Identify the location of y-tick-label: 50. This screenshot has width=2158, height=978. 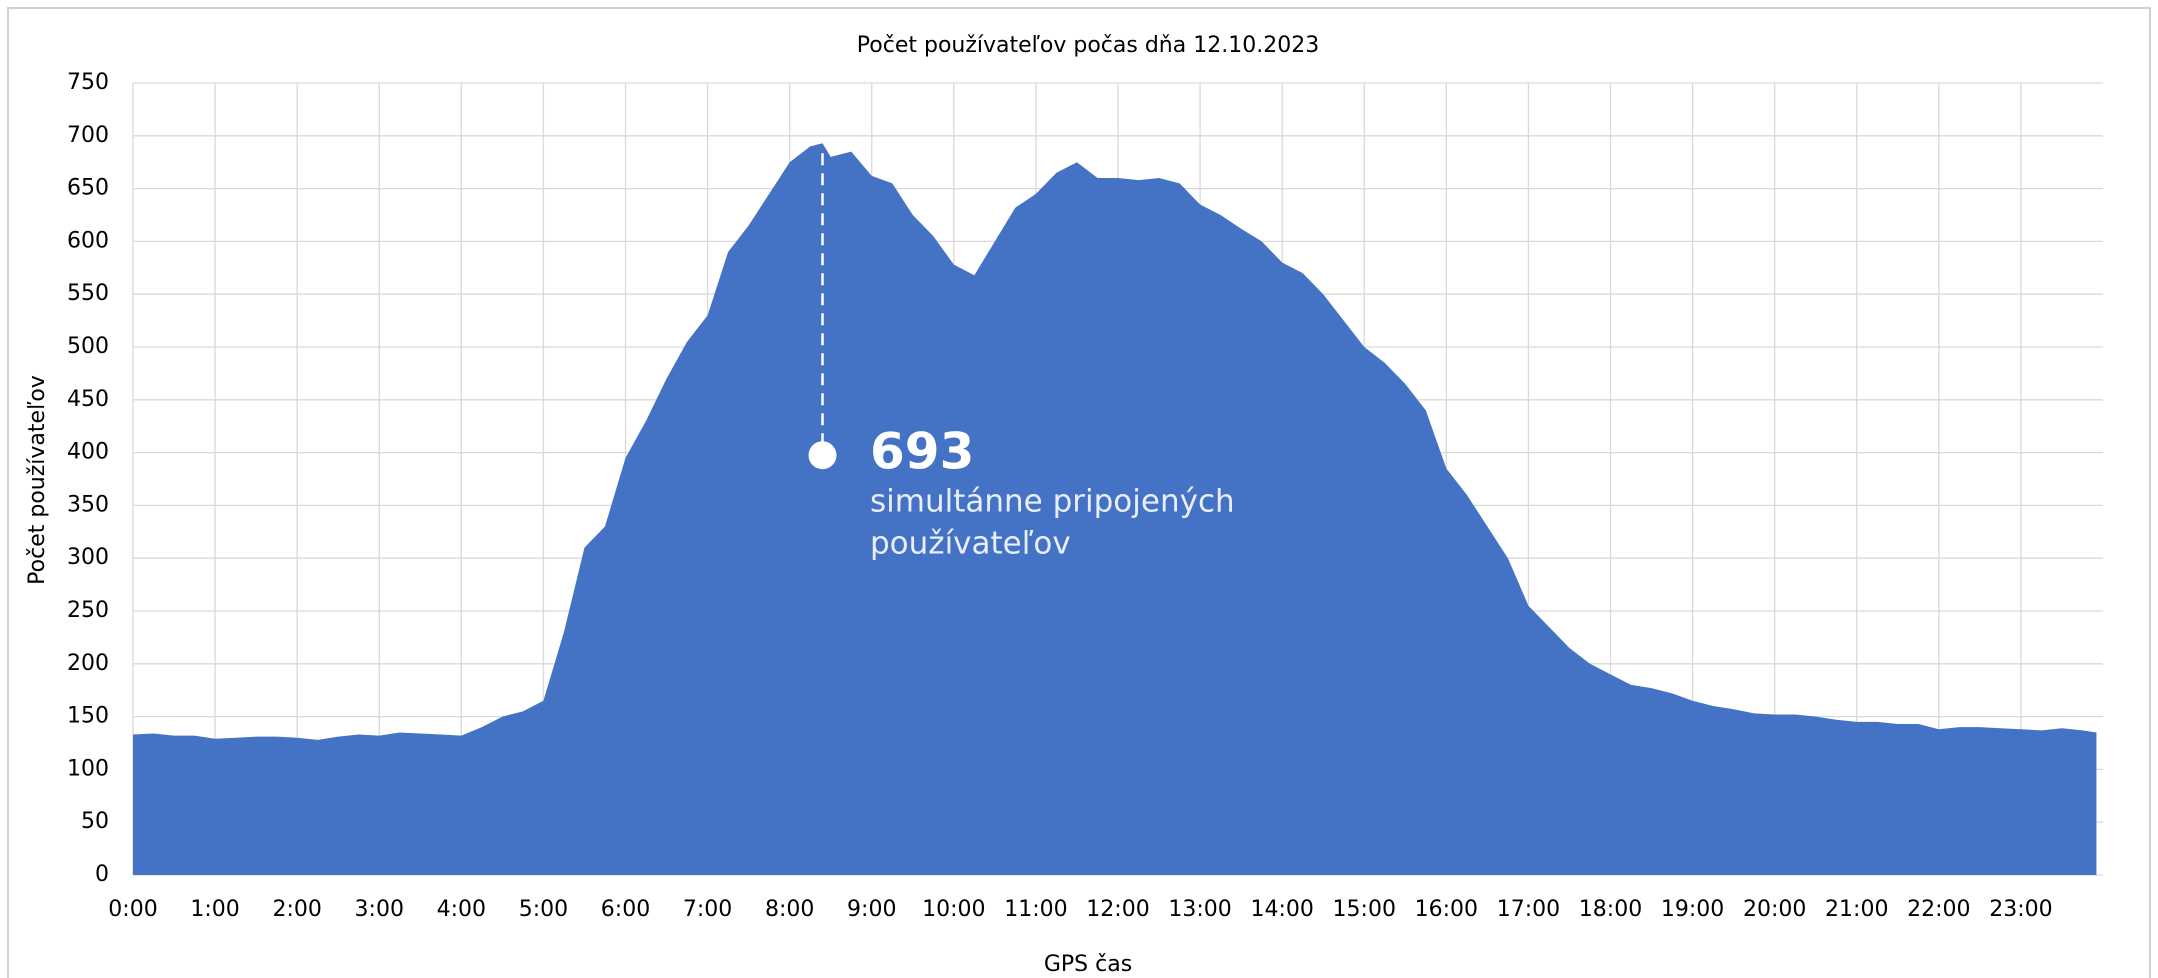
(95, 821).